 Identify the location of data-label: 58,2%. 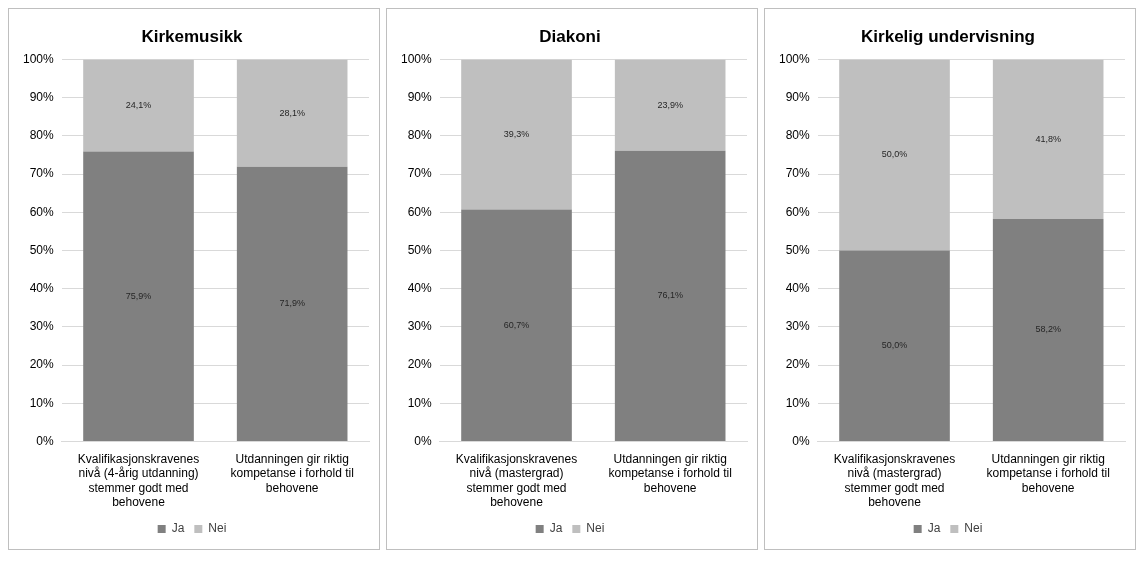
(1048, 329).